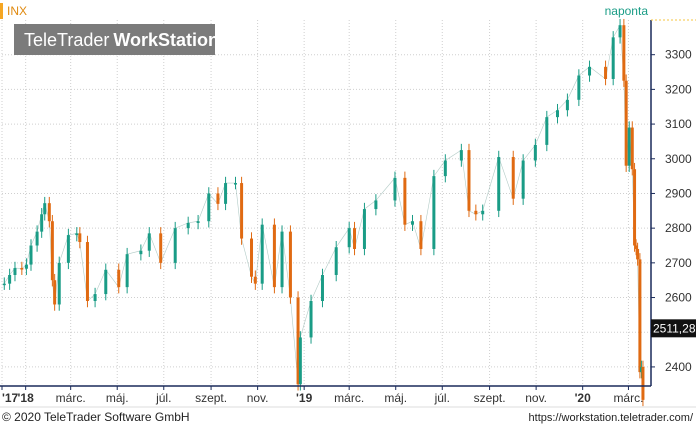  What do you see at coordinates (117, 398) in the screenshot?
I see `x-tick-label: máj.` at bounding box center [117, 398].